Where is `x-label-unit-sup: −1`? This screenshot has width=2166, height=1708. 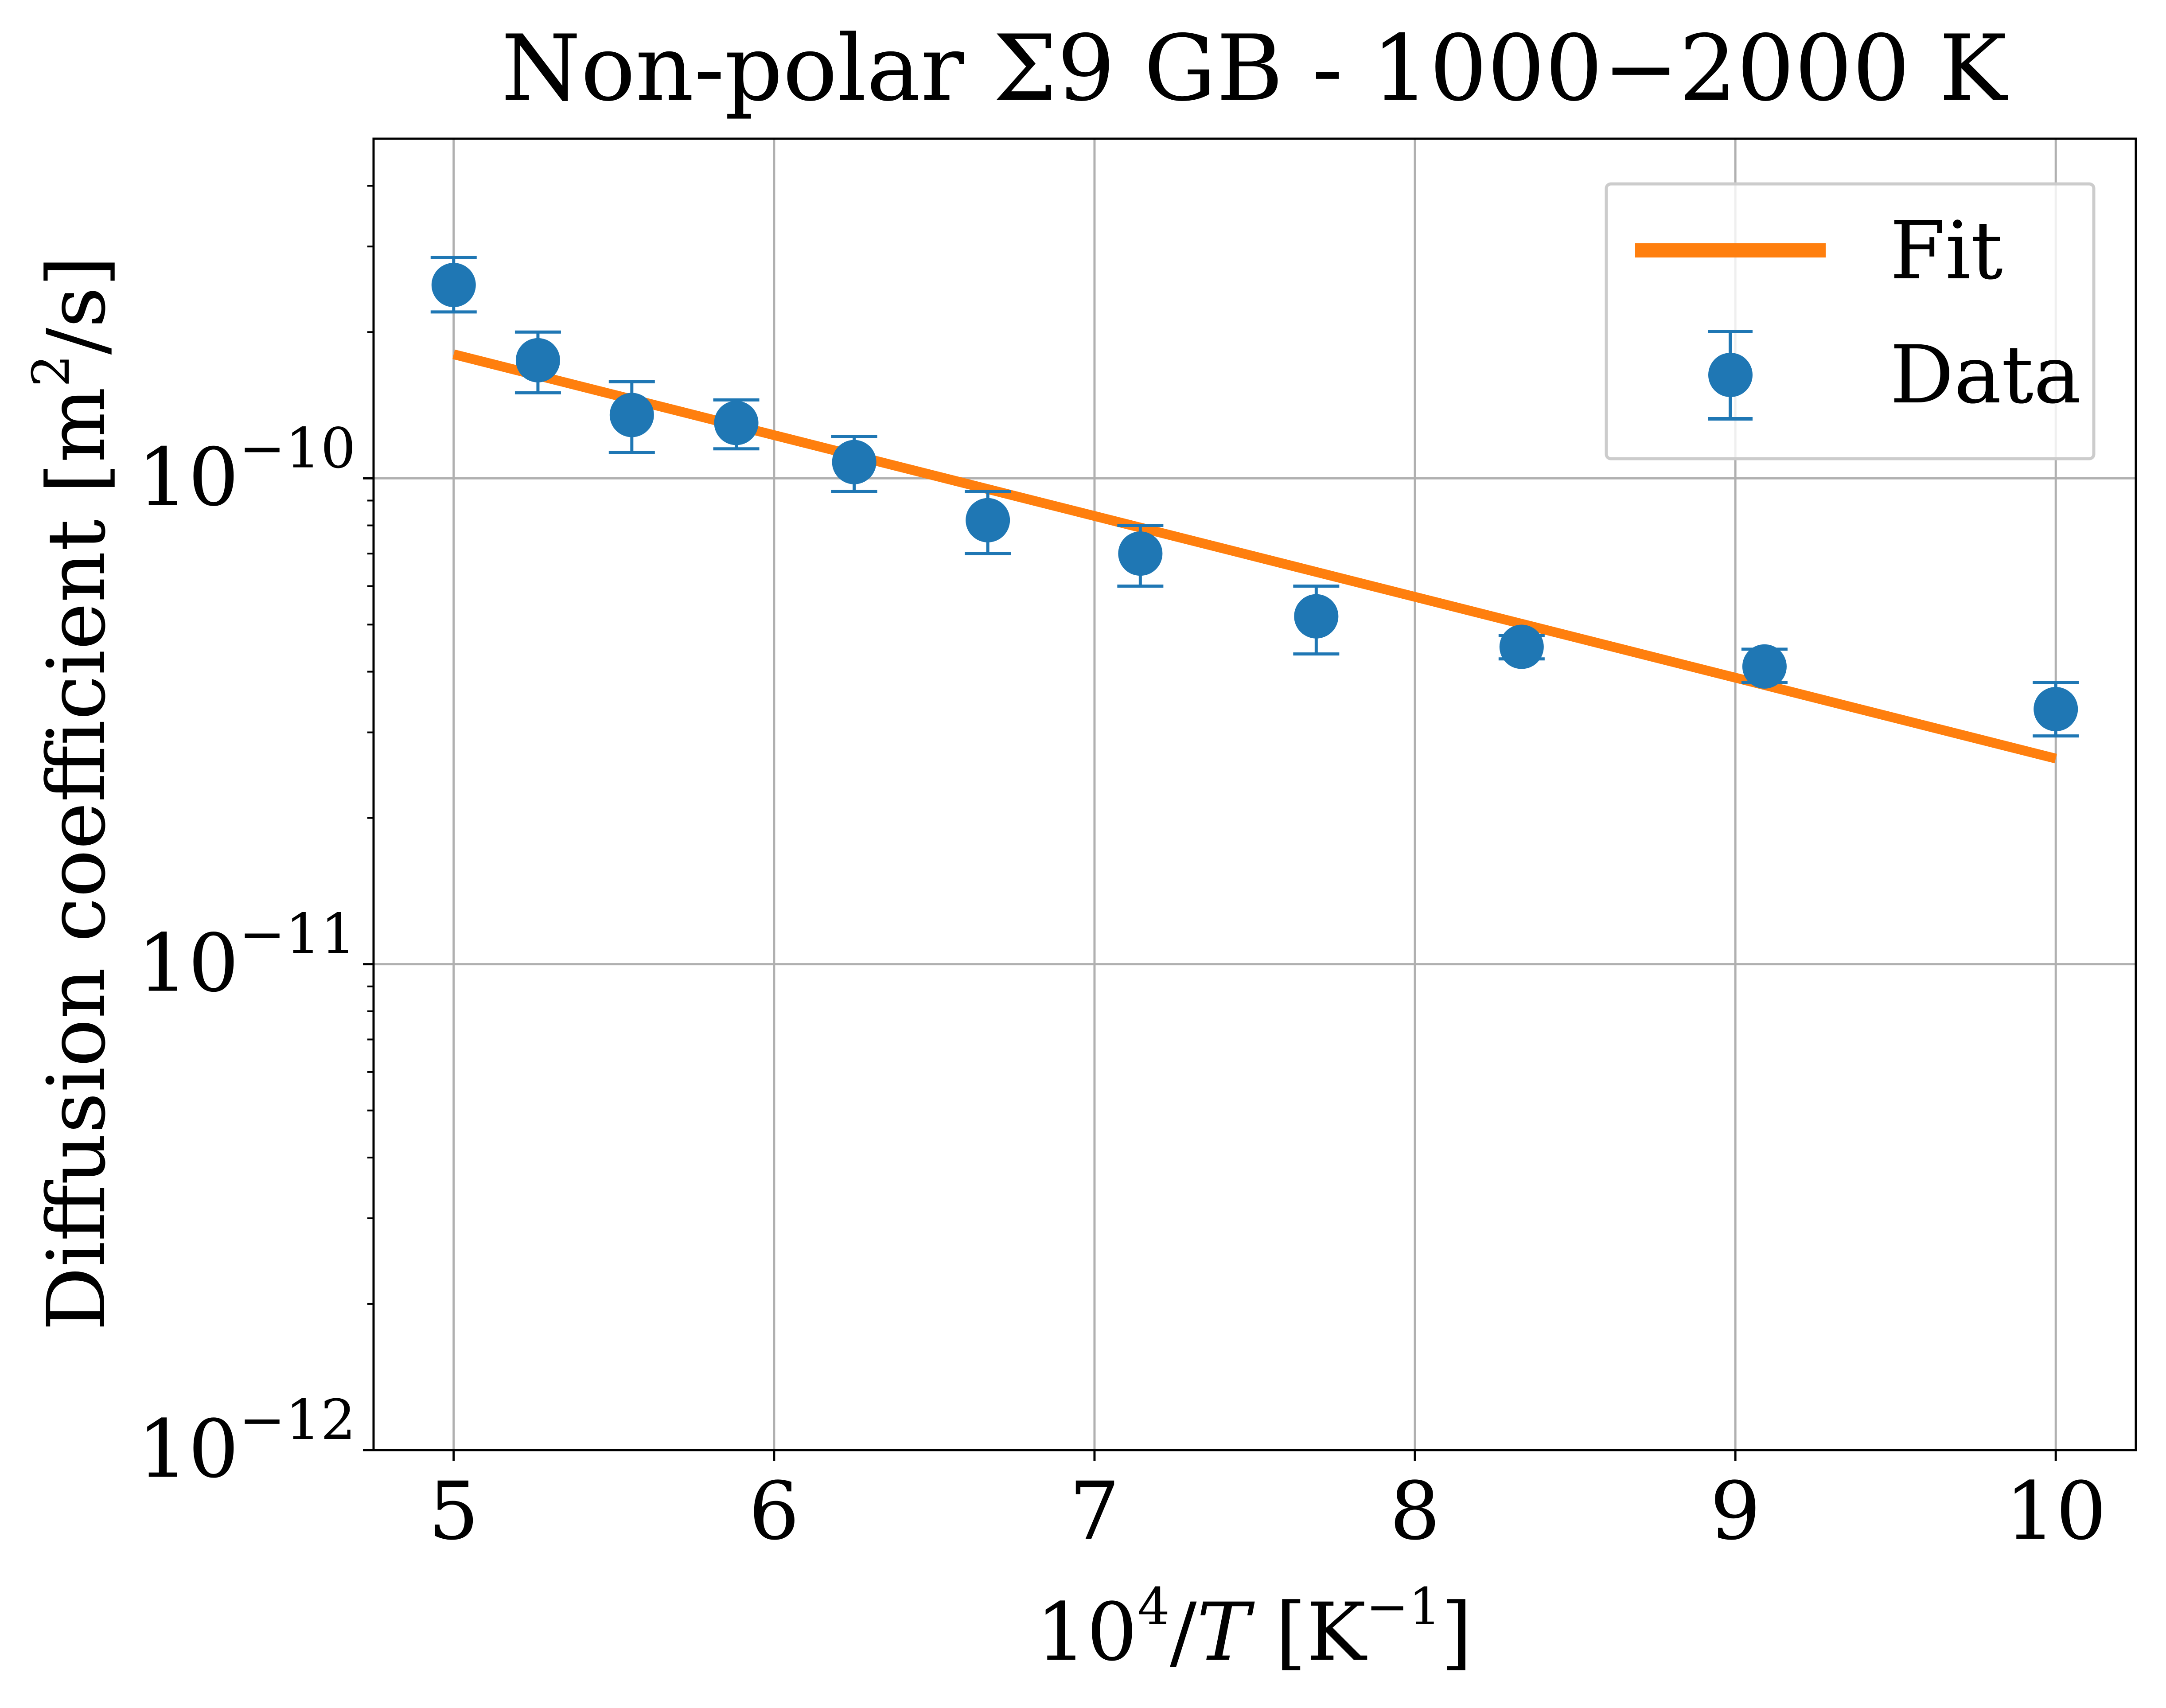
x-label-unit-sup: −1 is located at coordinates (1404, 1607).